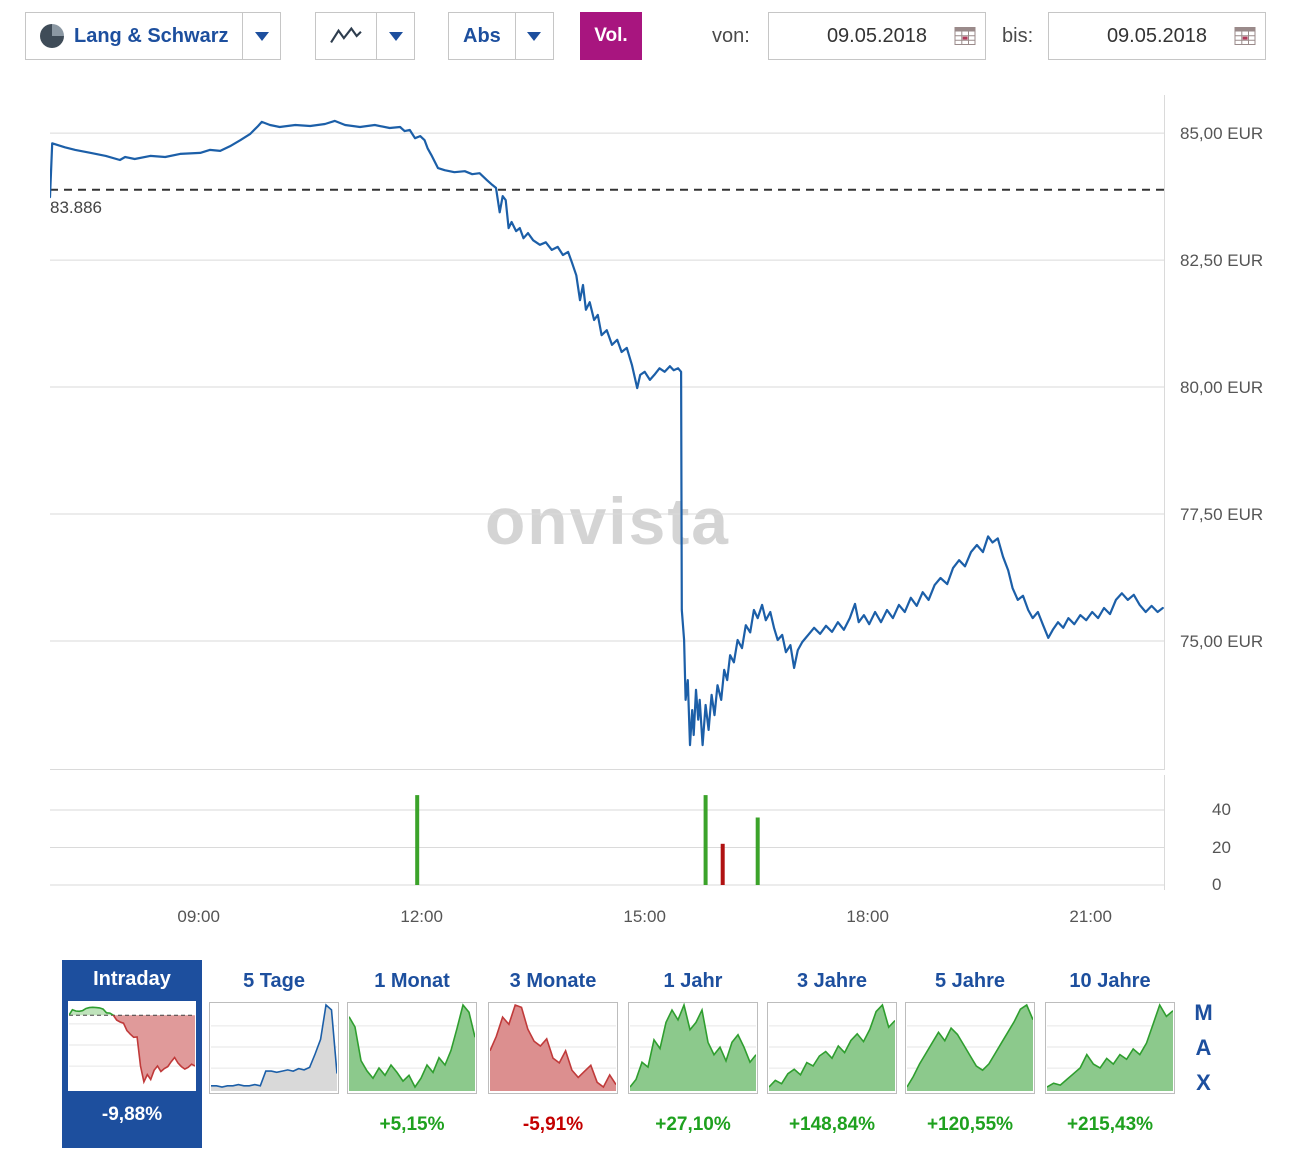 This screenshot has height=1164, width=1290. I want to click on date-to-value: 09.05.2018, so click(1157, 35).